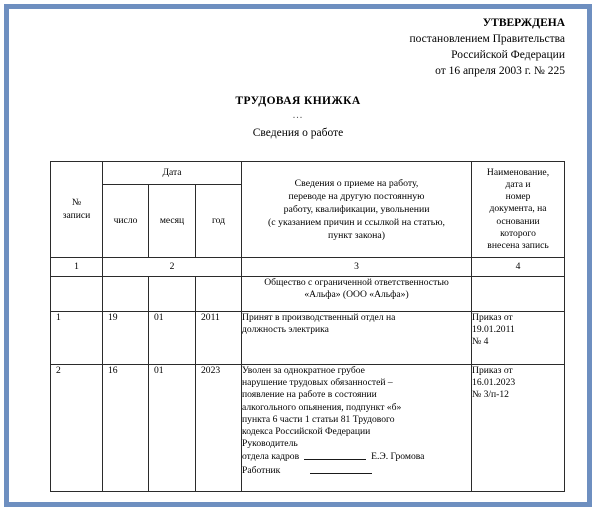 The width and height of the screenshot is (600, 515). What do you see at coordinates (492, 317) in the screenshot?
I see `row-1-doc-line-1: Приказ от` at bounding box center [492, 317].